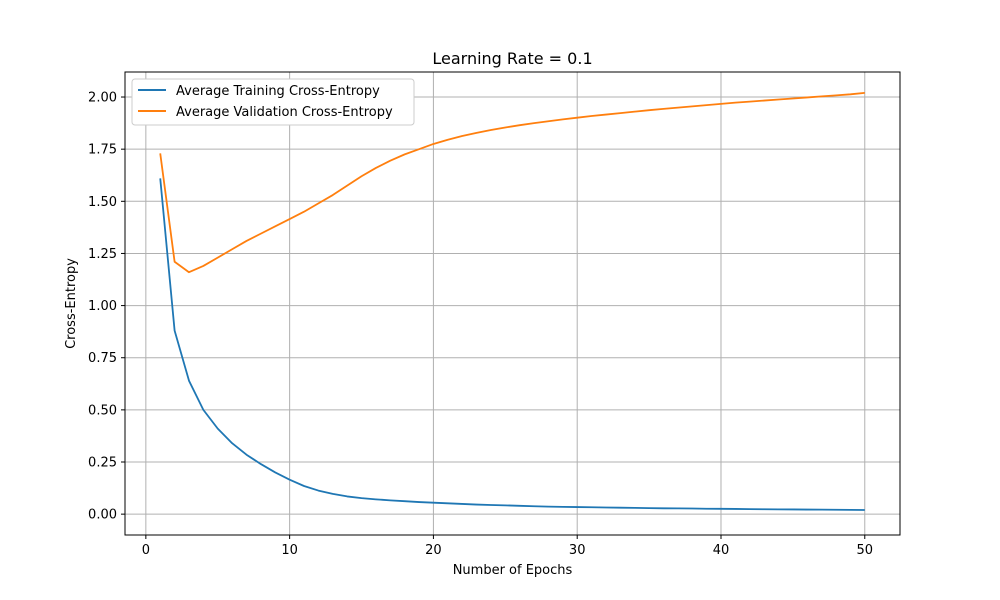 This screenshot has width=1000, height=600. What do you see at coordinates (102, 463) in the screenshot?
I see `y-tick-label: 0.25` at bounding box center [102, 463].